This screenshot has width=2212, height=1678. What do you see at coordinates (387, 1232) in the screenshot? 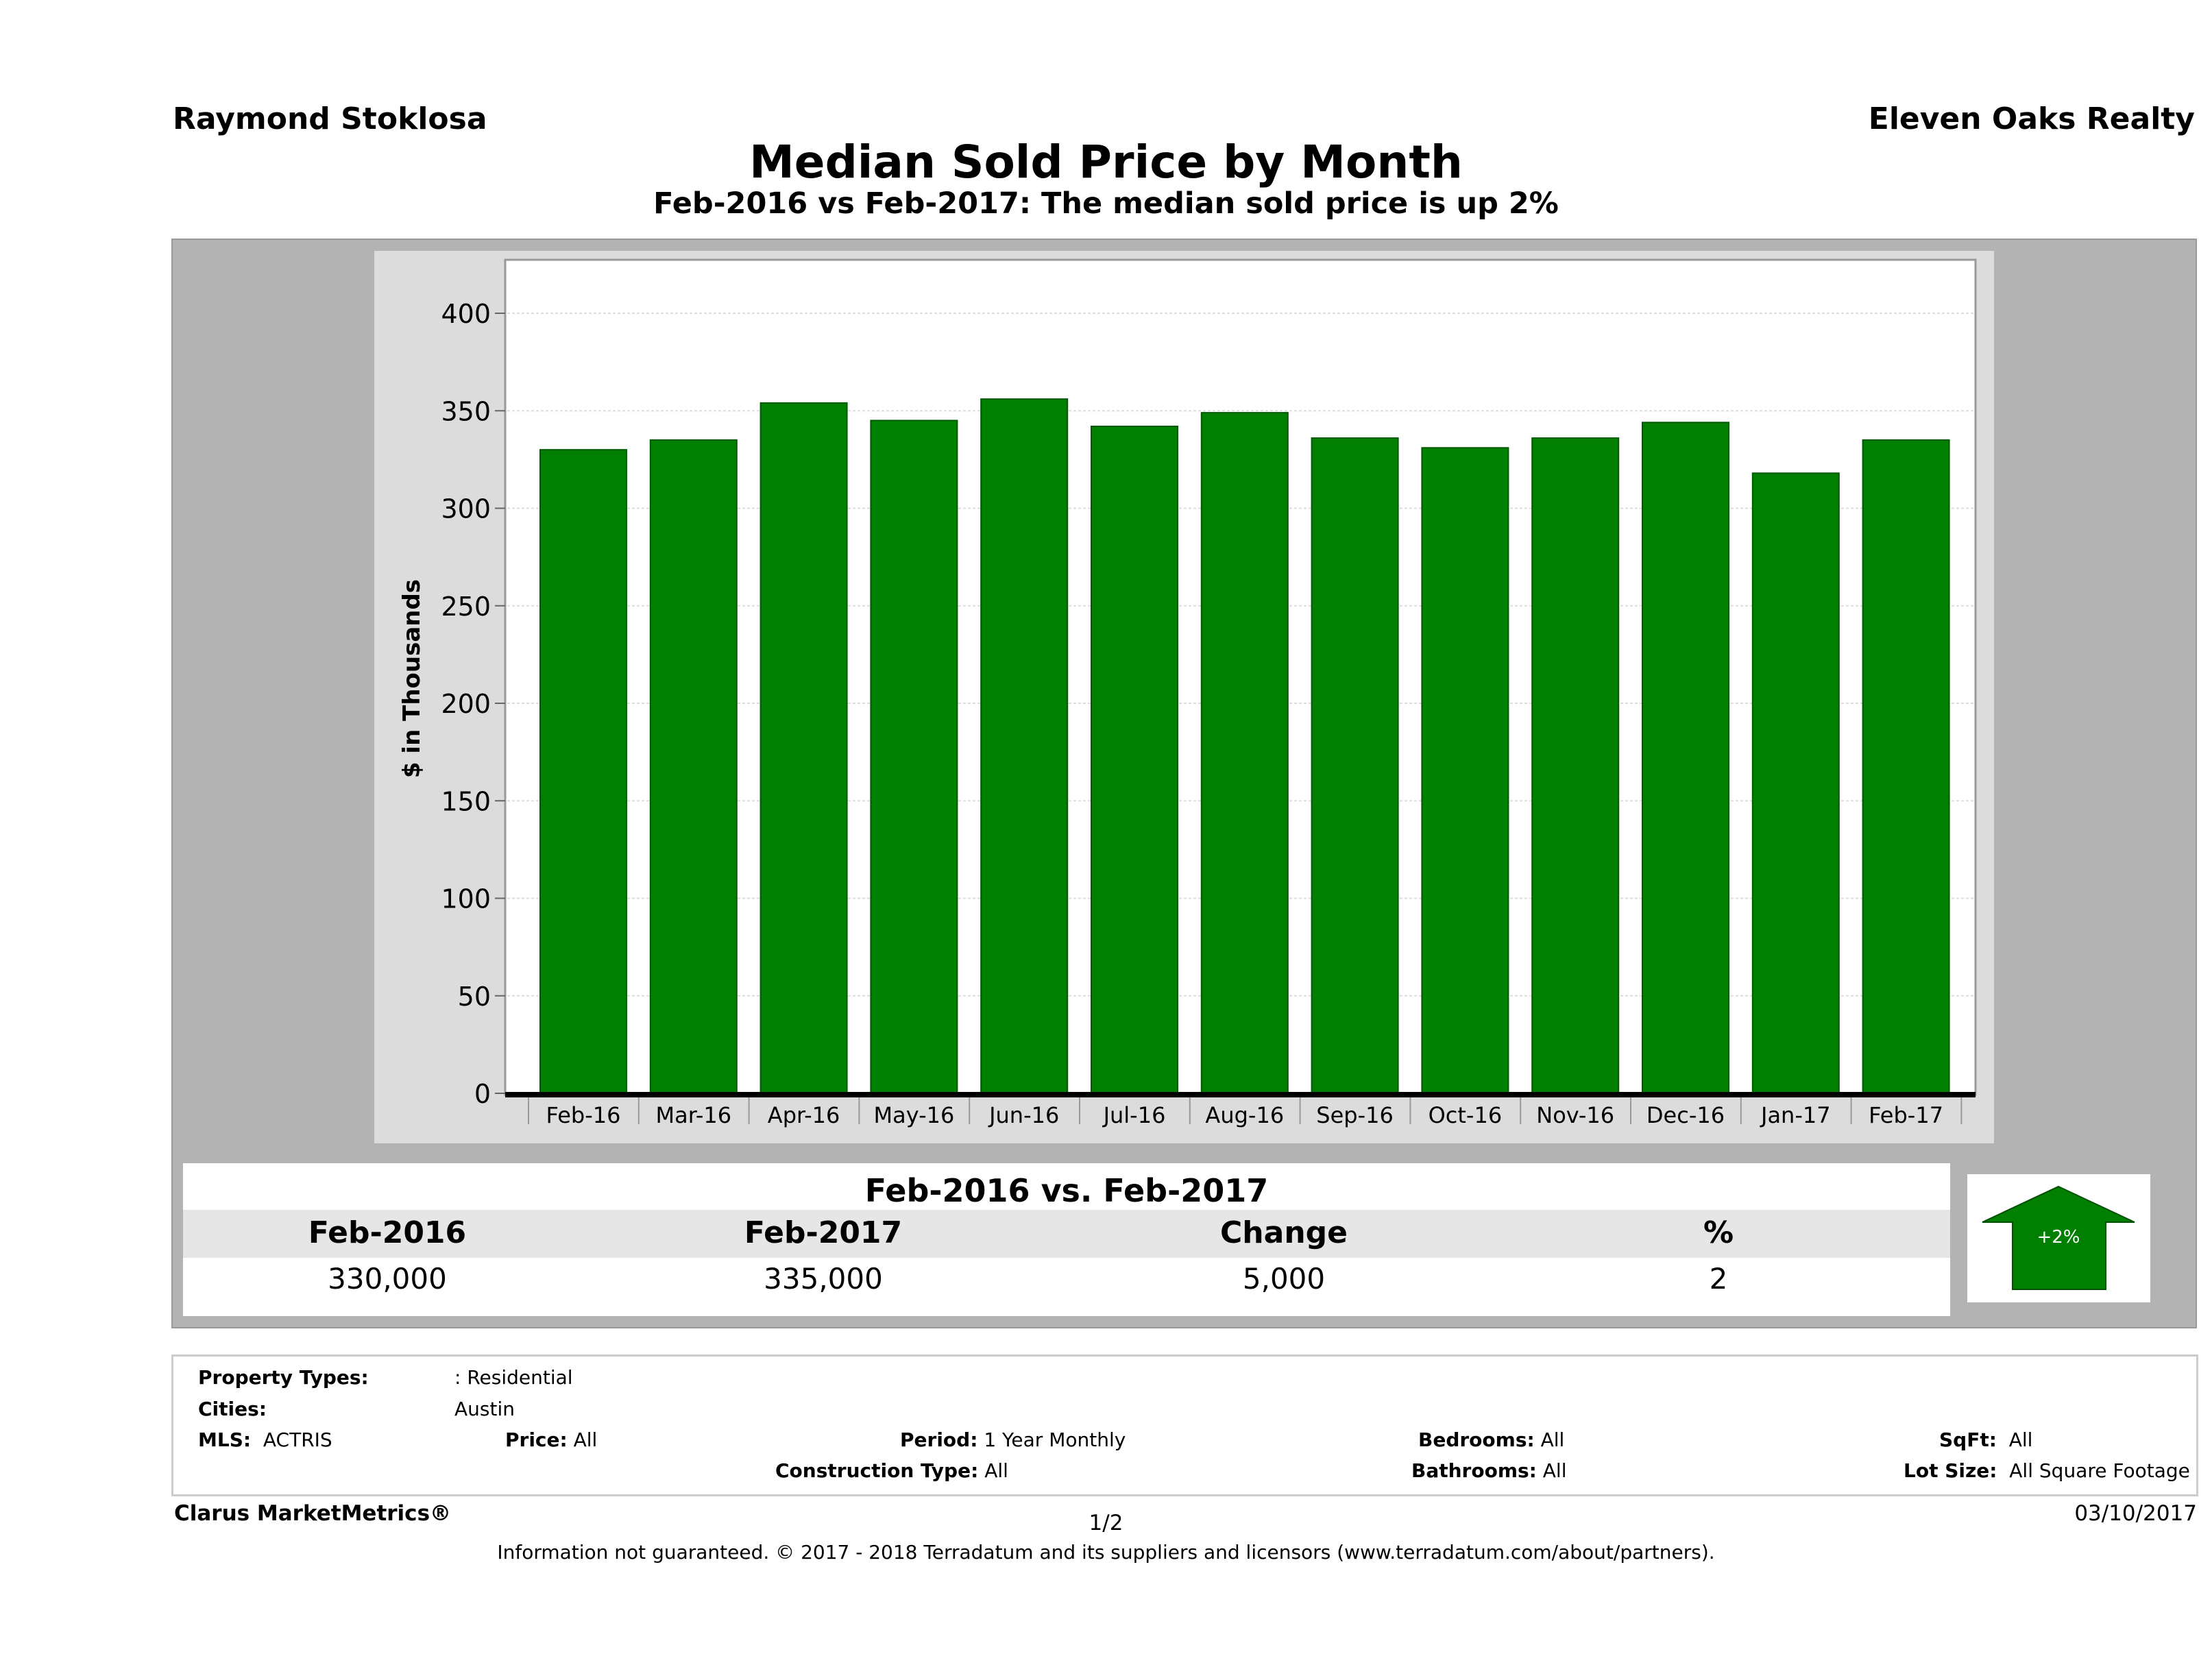
I see `header-feb-2016: Feb-2016` at bounding box center [387, 1232].